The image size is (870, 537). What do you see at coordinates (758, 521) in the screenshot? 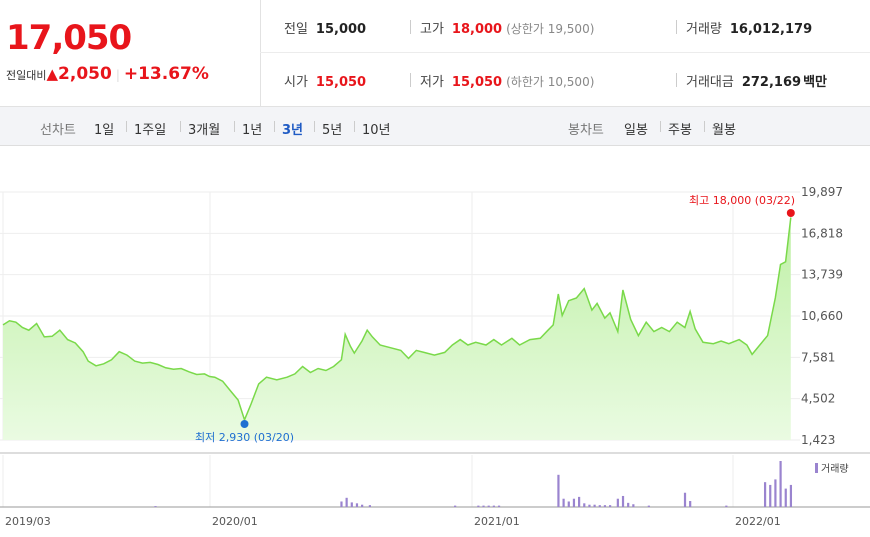
I see `x-tick-label: 2022/01` at bounding box center [758, 521].